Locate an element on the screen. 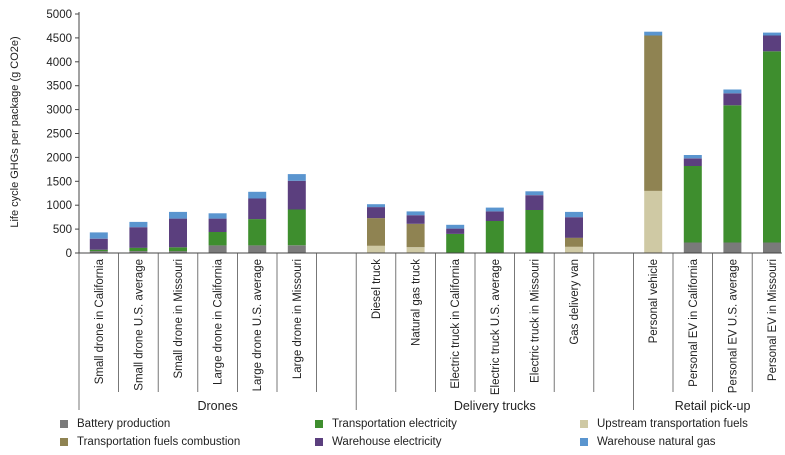 The image size is (785, 455). category-label: Small drone in Missouri is located at coordinates (179, 319).